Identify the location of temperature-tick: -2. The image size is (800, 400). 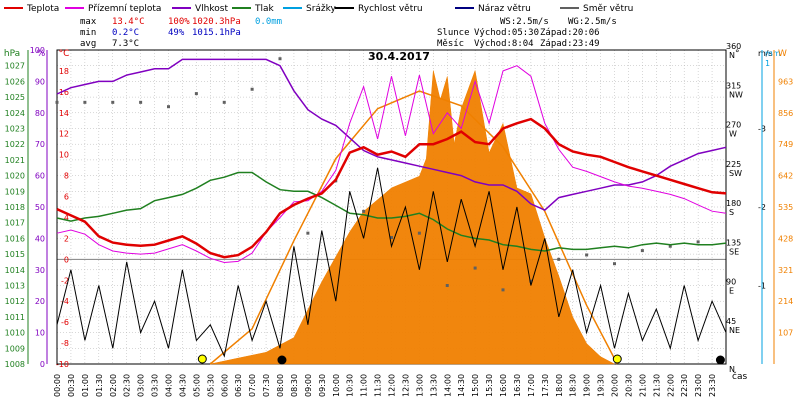
(65, 280).